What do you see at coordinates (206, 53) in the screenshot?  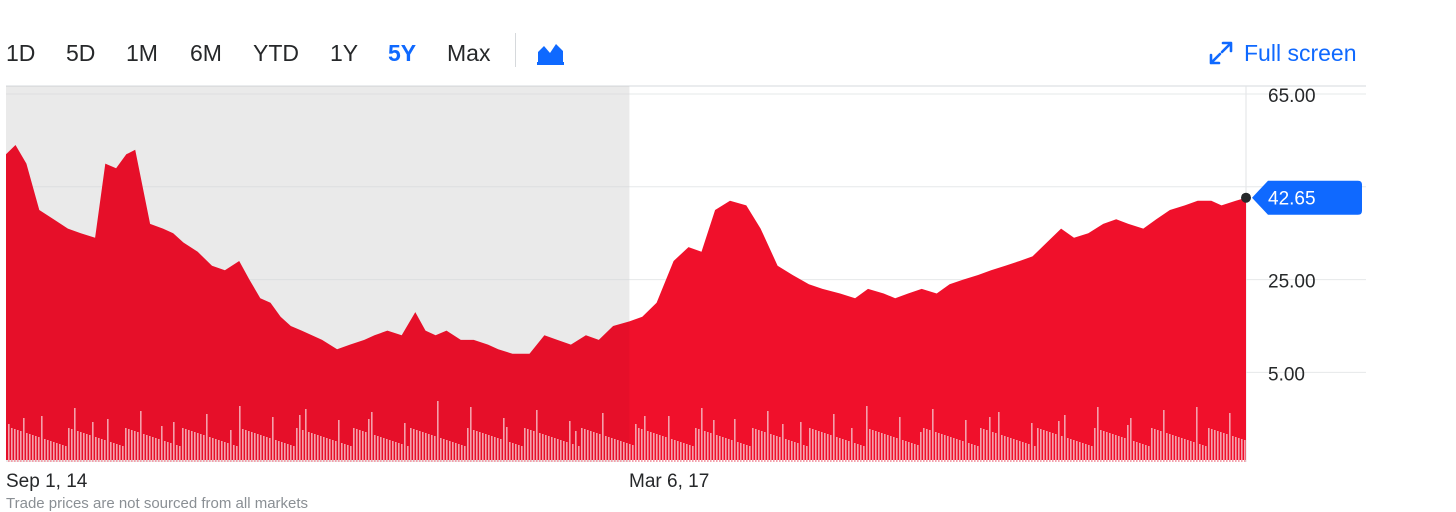 I see `range-6m-button: 6M` at bounding box center [206, 53].